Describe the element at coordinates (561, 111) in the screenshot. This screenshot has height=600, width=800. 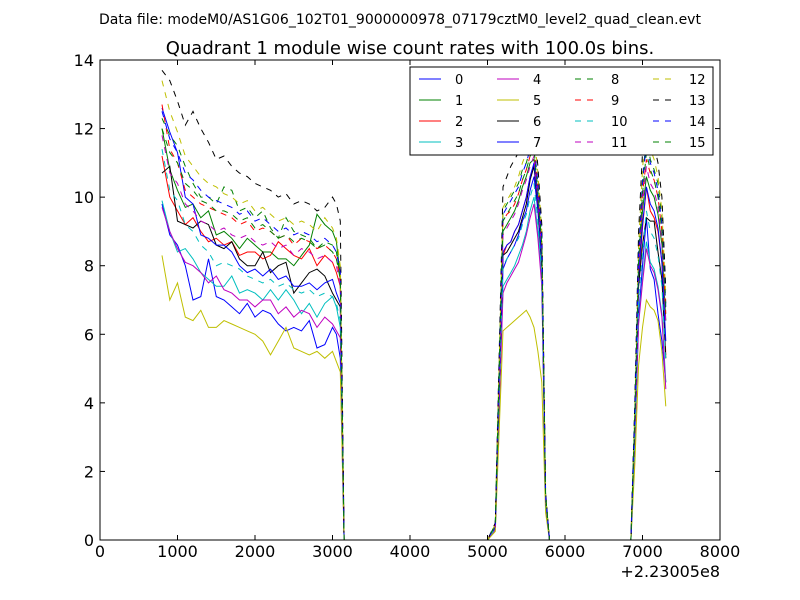
I see `legend-box` at that location.